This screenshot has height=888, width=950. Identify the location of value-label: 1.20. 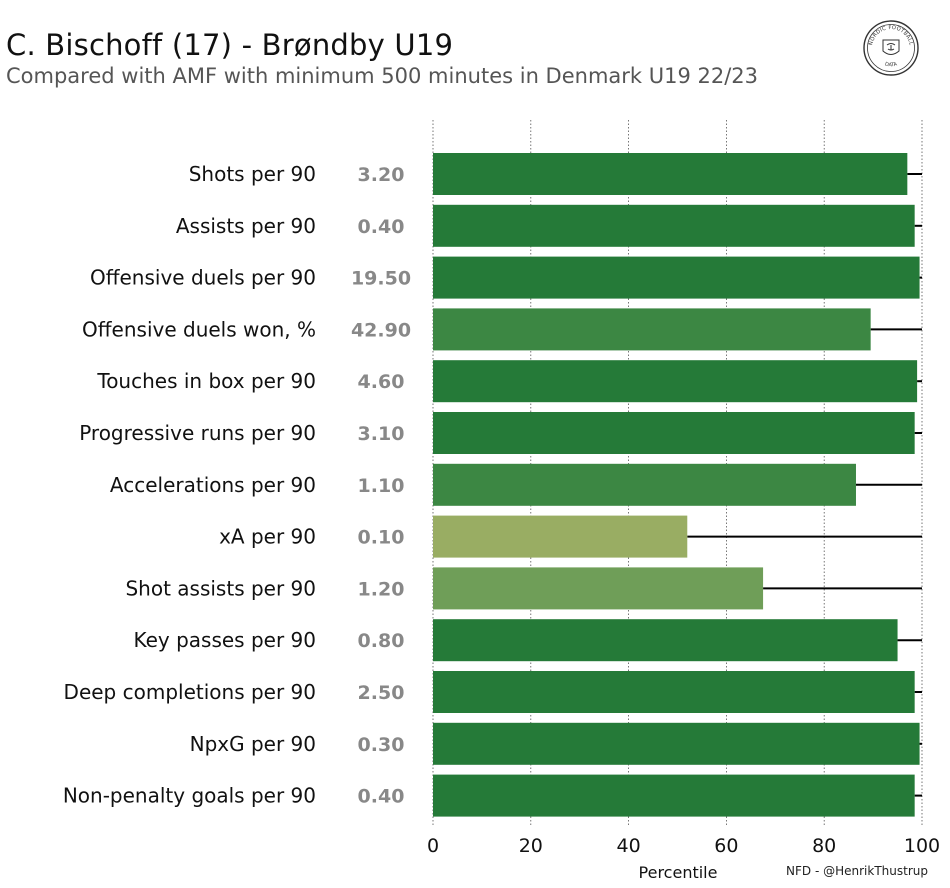
(381, 589).